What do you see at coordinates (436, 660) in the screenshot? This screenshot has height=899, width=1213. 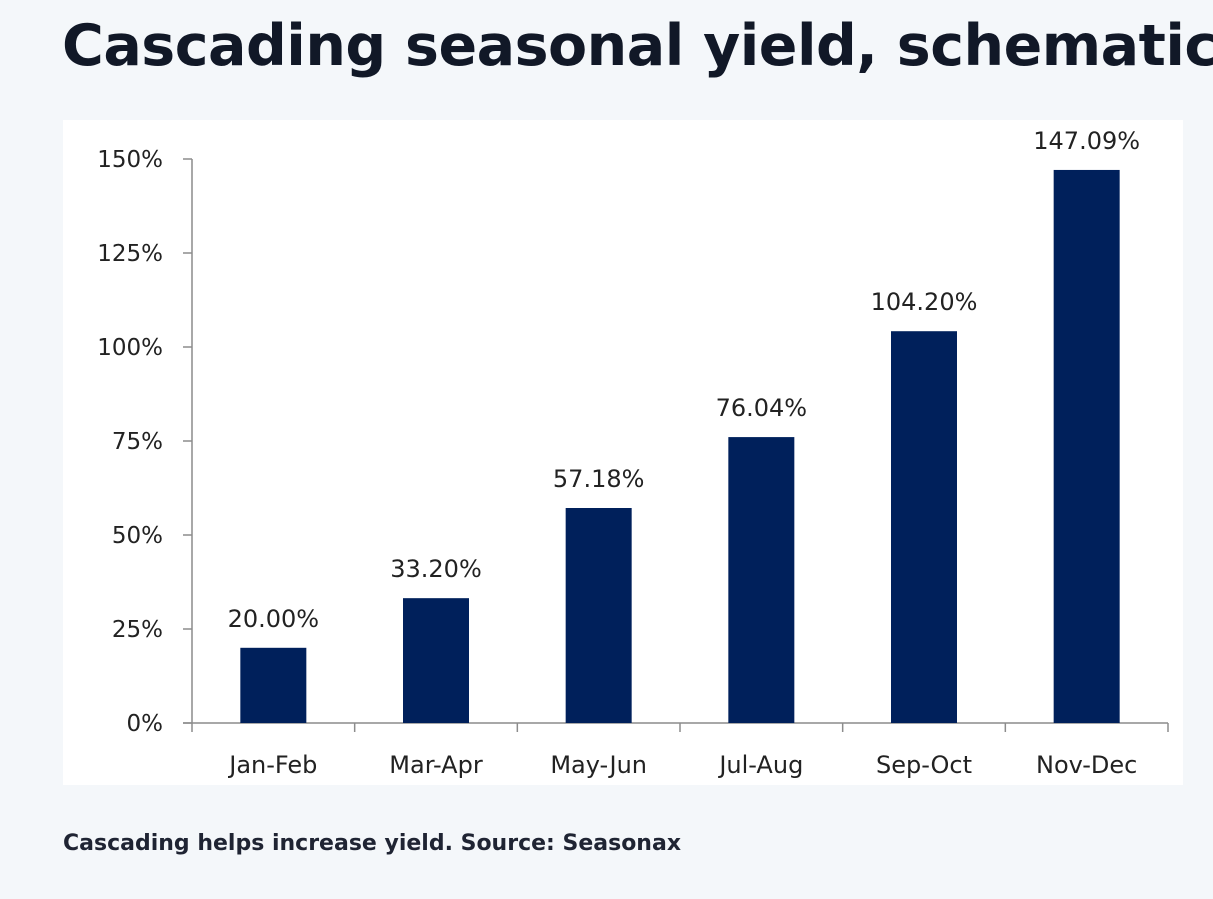 I see `bar-mar-apr` at bounding box center [436, 660].